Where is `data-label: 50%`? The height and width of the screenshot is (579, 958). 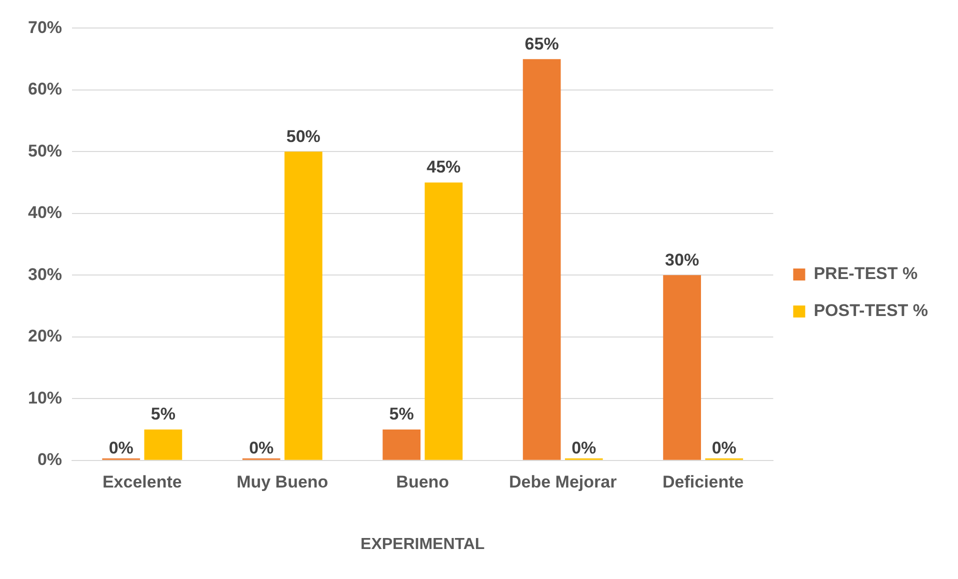 data-label: 50% is located at coordinates (303, 136).